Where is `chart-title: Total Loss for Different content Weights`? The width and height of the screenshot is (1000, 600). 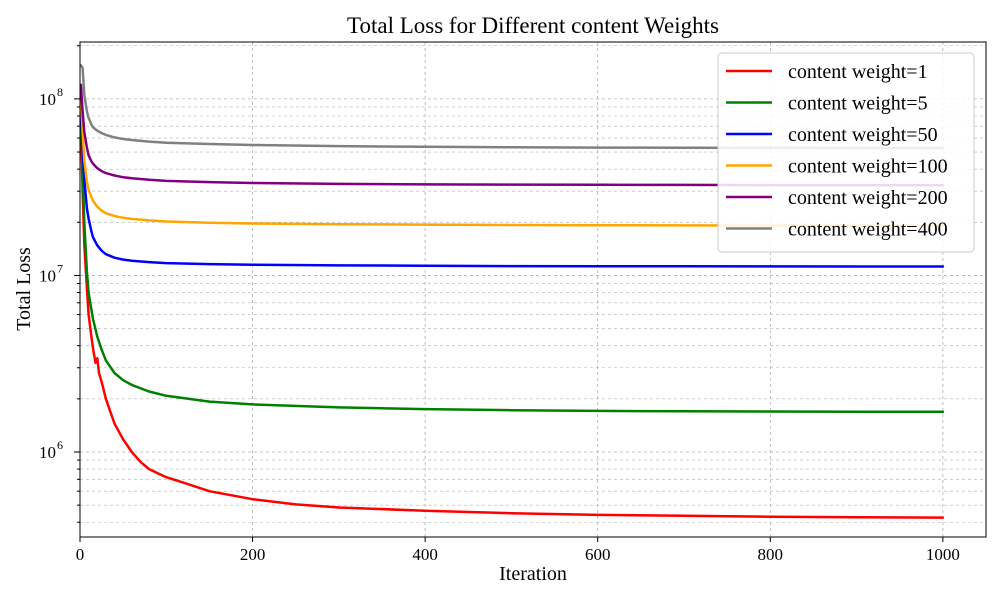 chart-title: Total Loss for Different content Weights is located at coordinates (533, 25).